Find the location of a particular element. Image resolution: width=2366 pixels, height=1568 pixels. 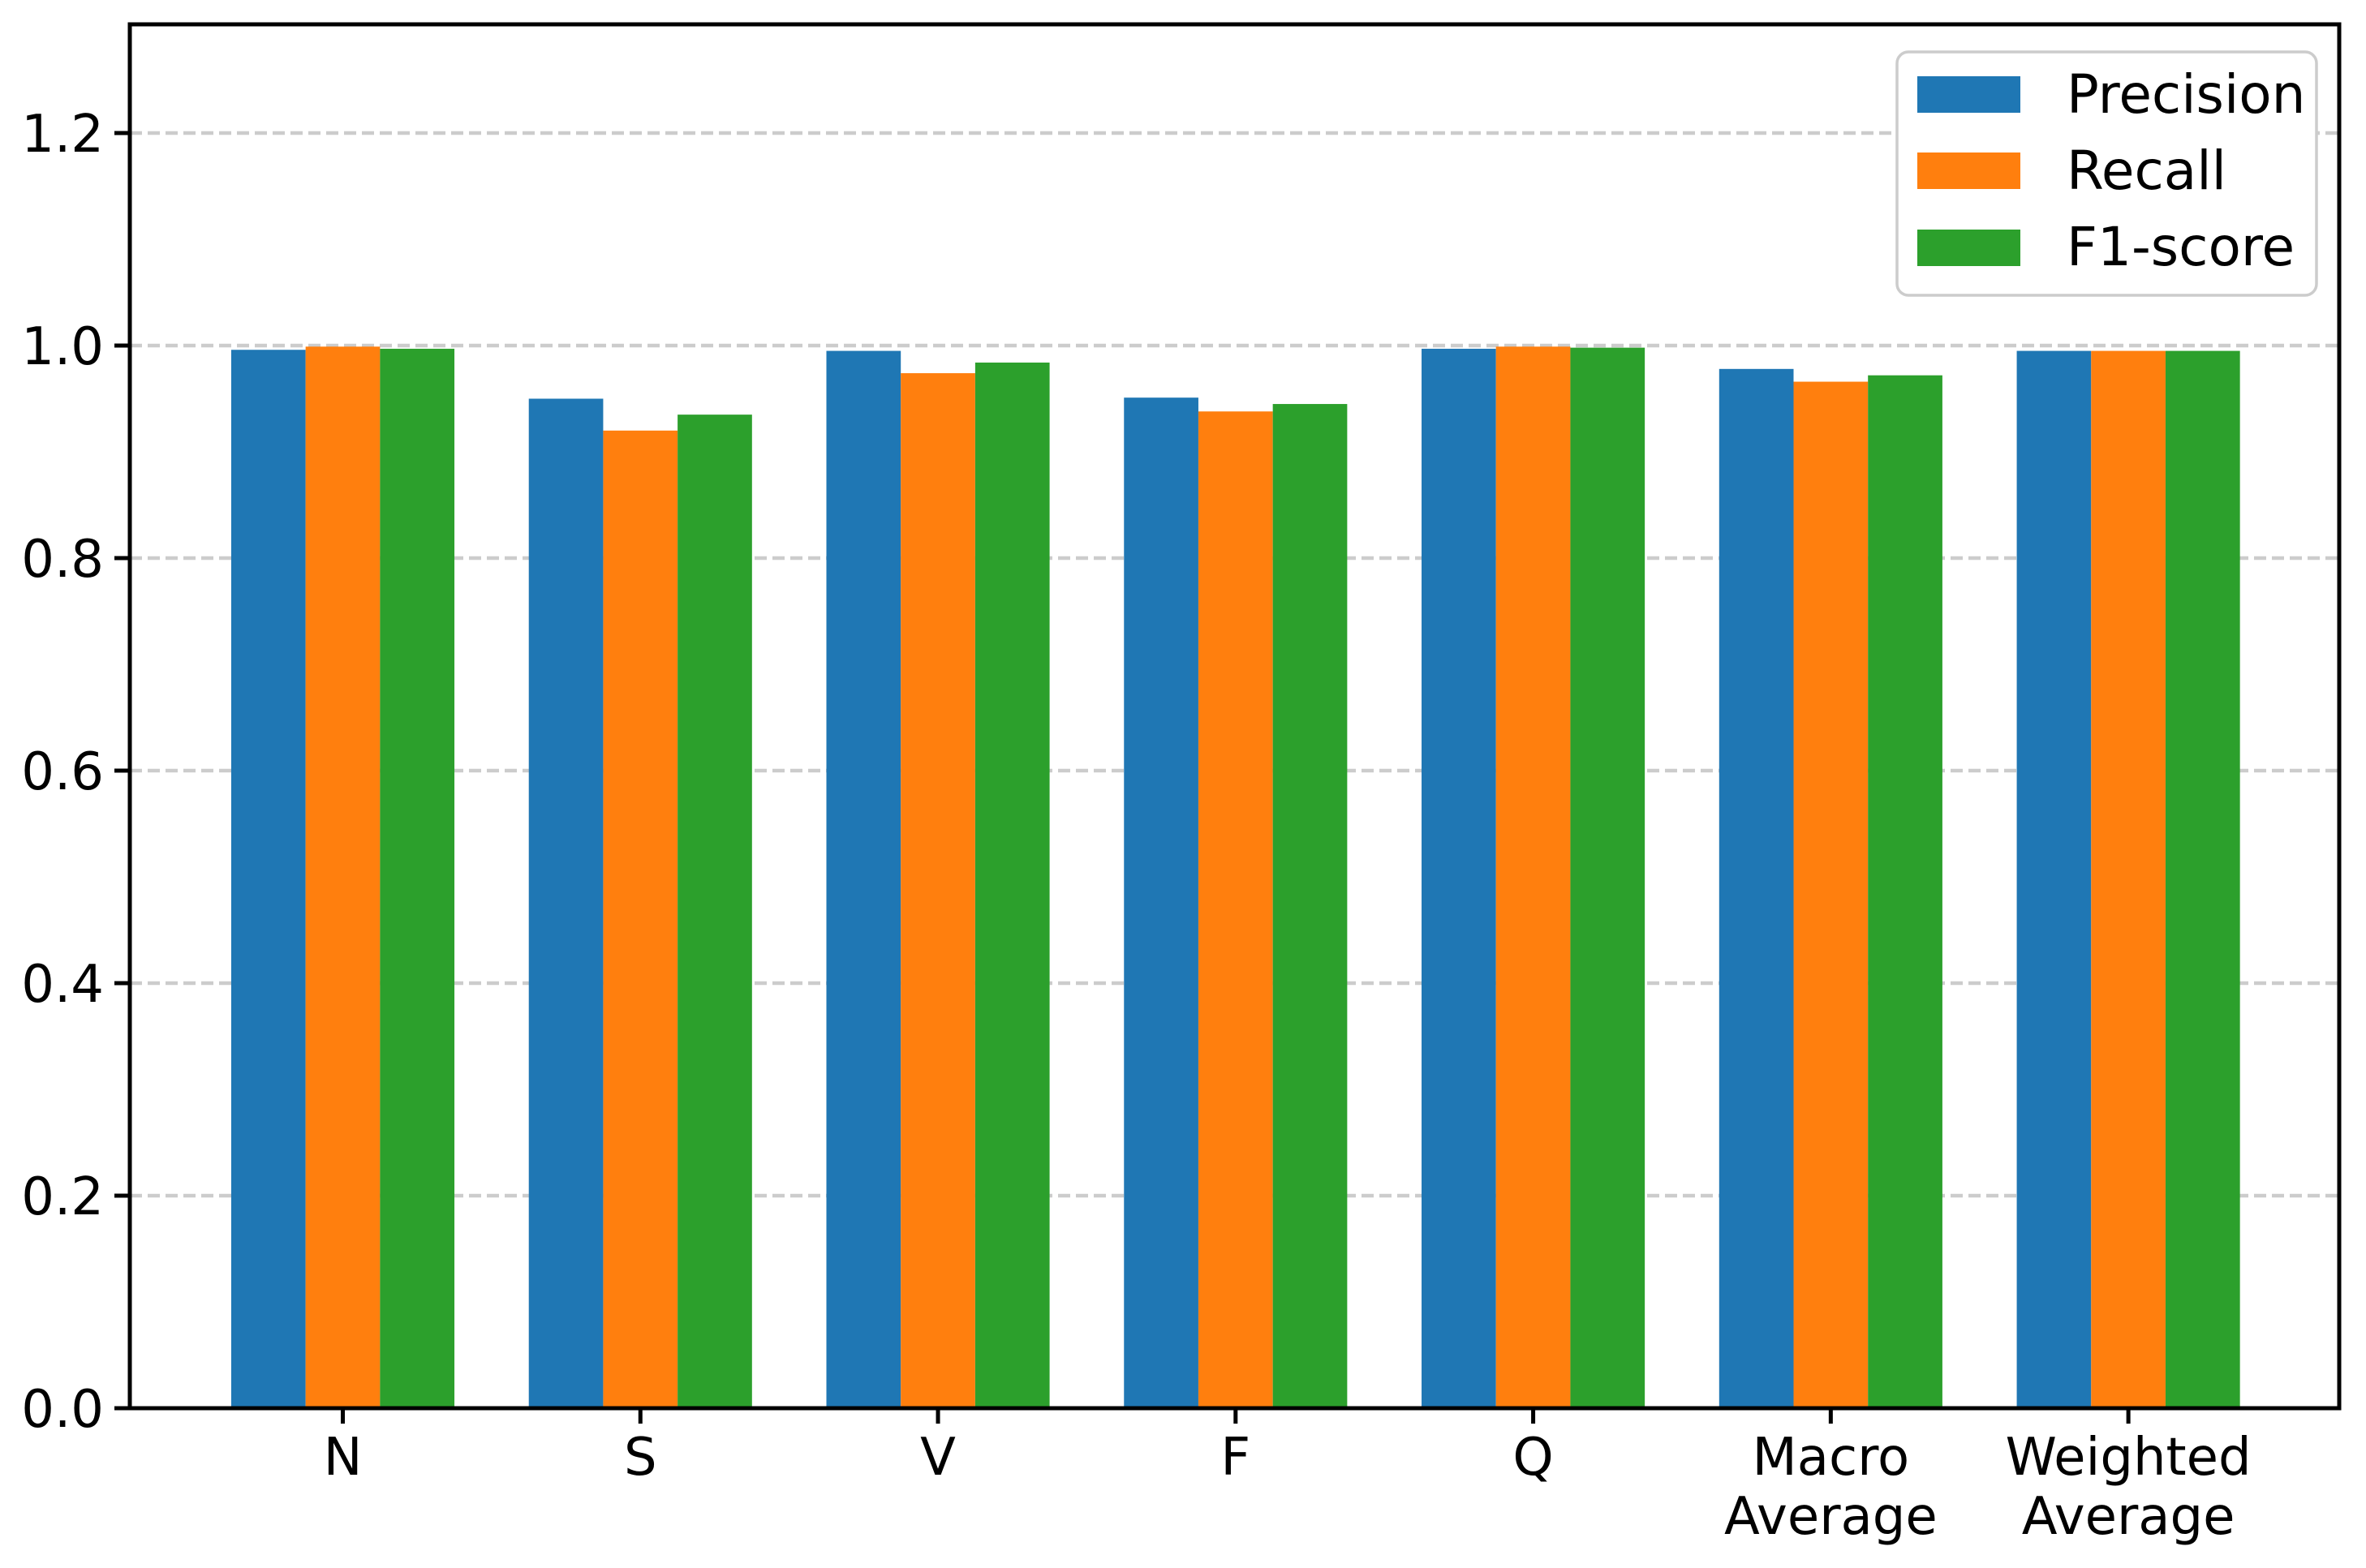

y-tick-label-0.6: 0.6 is located at coordinates (62, 772).